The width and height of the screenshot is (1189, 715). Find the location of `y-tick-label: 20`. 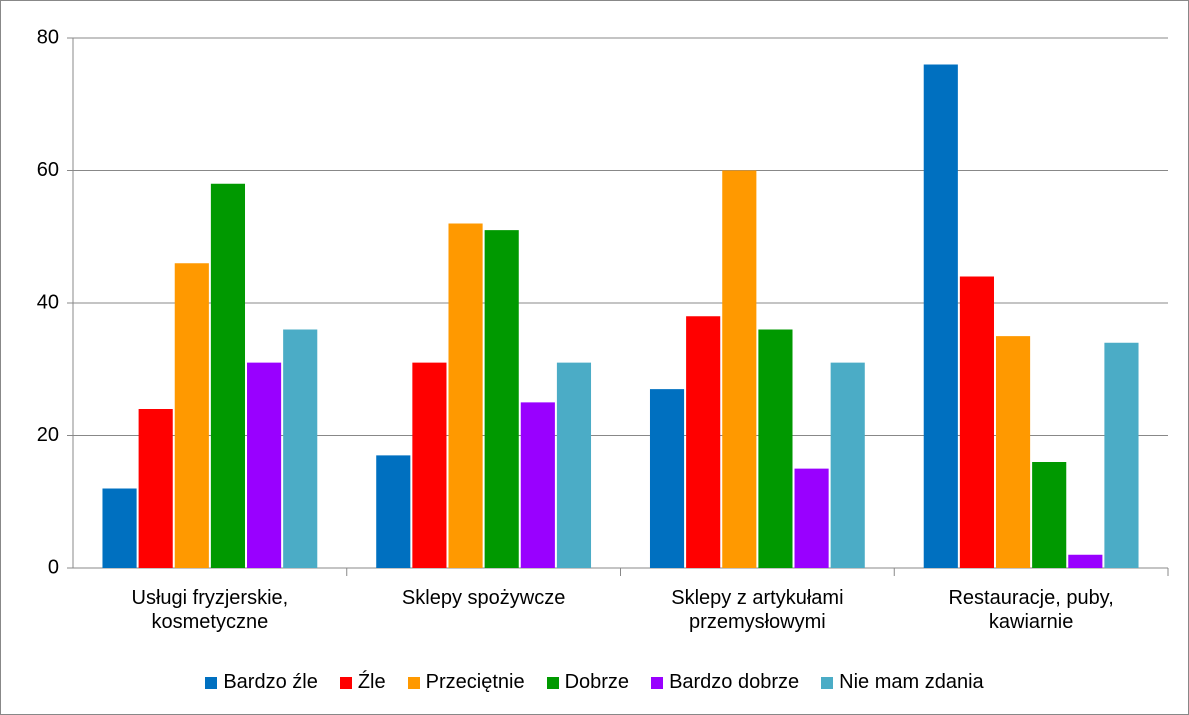

y-tick-label: 20 is located at coordinates (48, 435).